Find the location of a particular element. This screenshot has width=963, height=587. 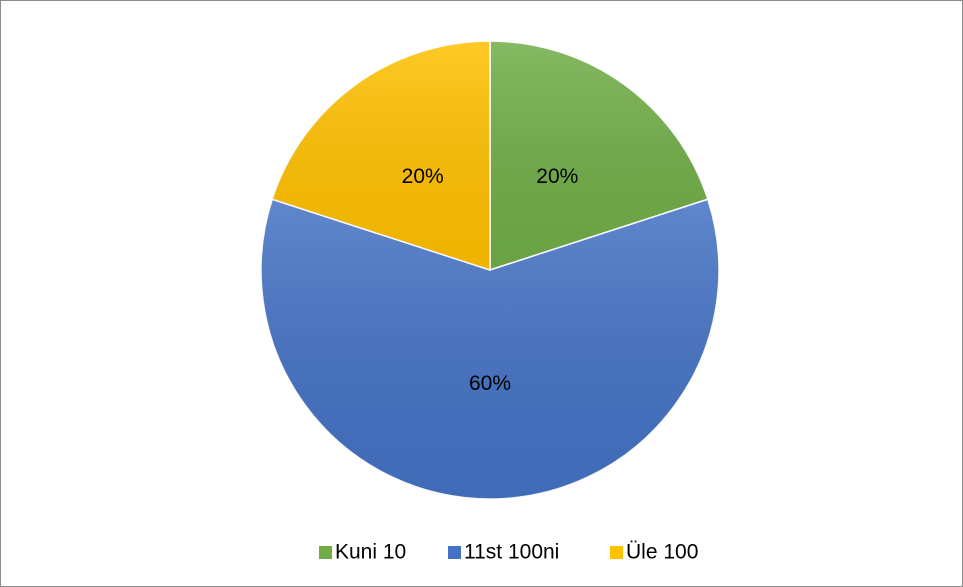

legend-label: 11st 100ni is located at coordinates (511, 552).